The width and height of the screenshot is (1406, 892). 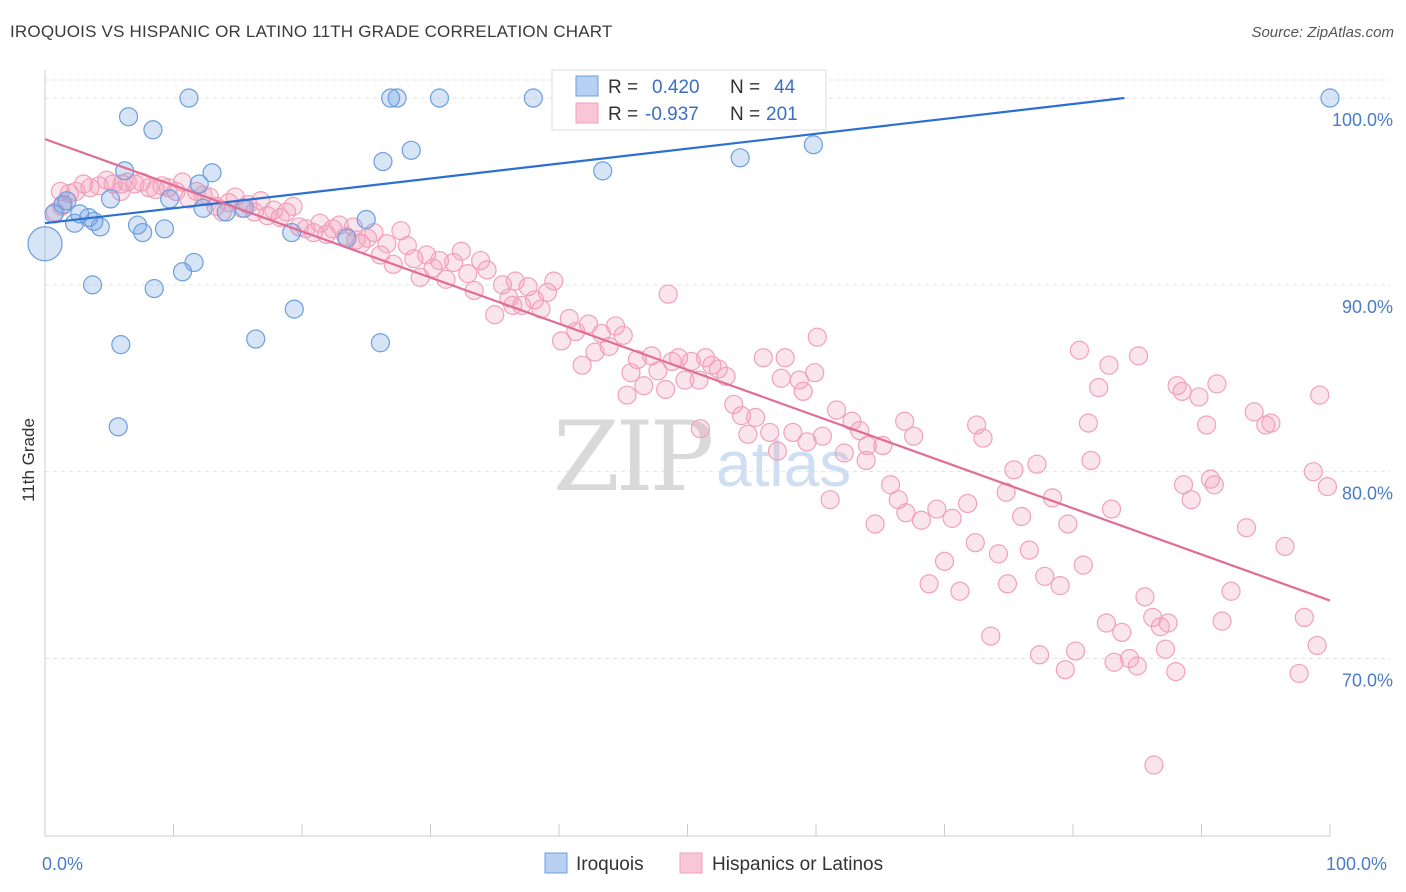 What do you see at coordinates (1356, 864) in the screenshot?
I see `x-tick-max: 100.0%` at bounding box center [1356, 864].